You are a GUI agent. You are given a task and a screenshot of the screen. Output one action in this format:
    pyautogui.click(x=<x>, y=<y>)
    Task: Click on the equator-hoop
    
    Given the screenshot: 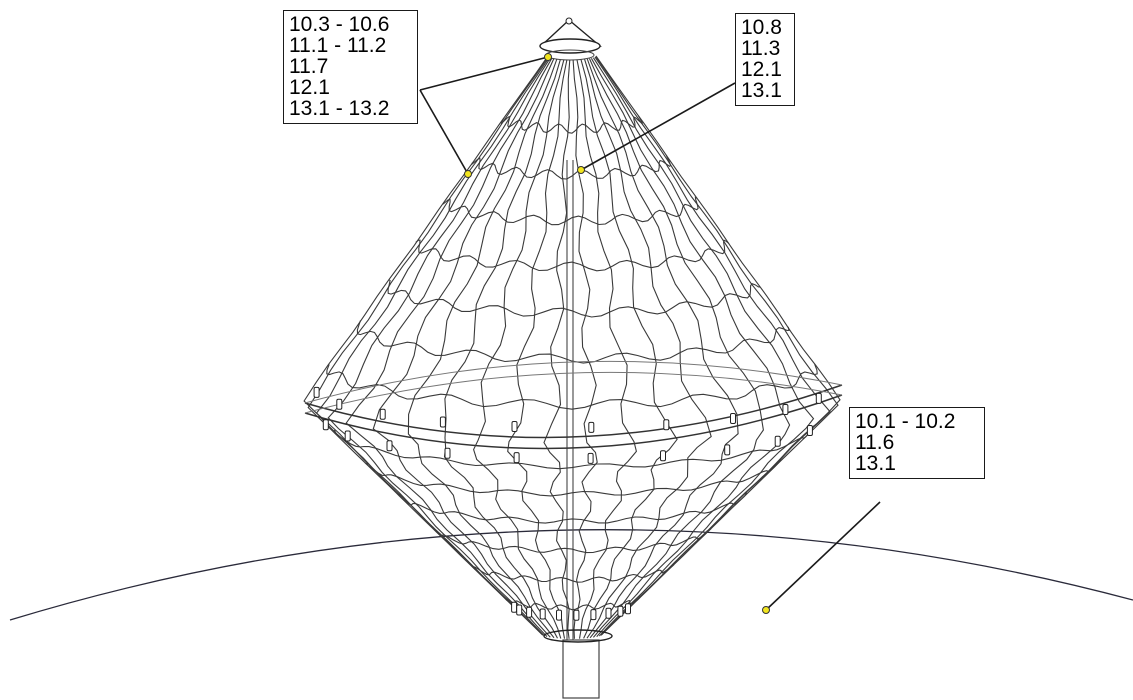 What is the action you would take?
    pyautogui.click(x=573, y=405)
    